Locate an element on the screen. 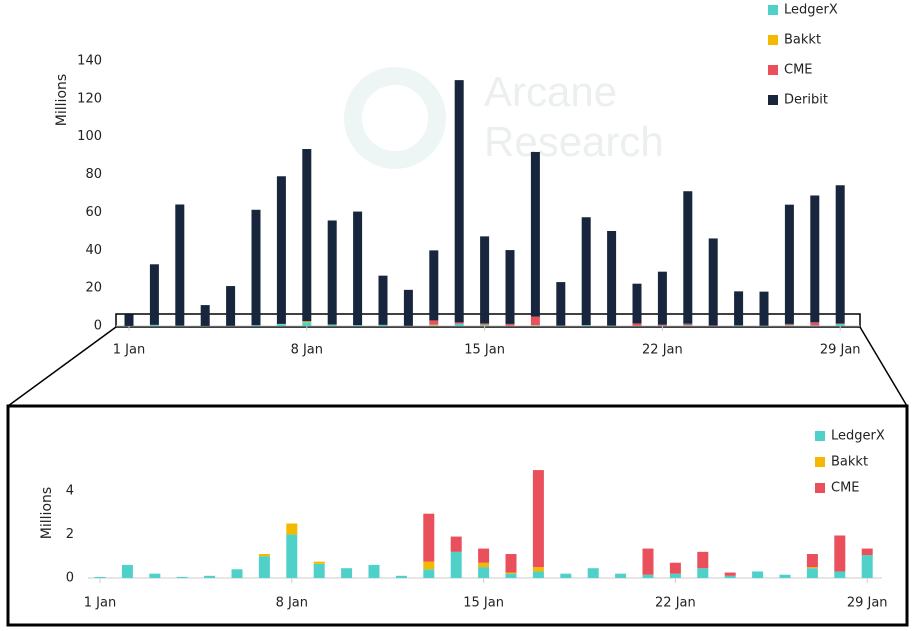  legend-label: Deribit is located at coordinates (806, 100).